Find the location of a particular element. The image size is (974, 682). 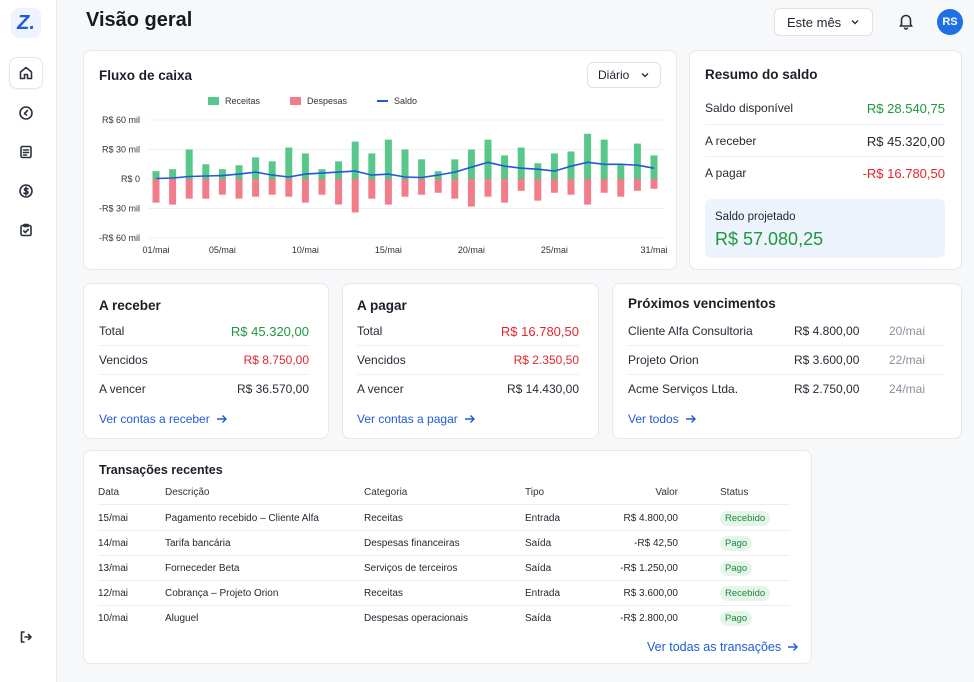

due-date: 20/mai is located at coordinates (907, 331).